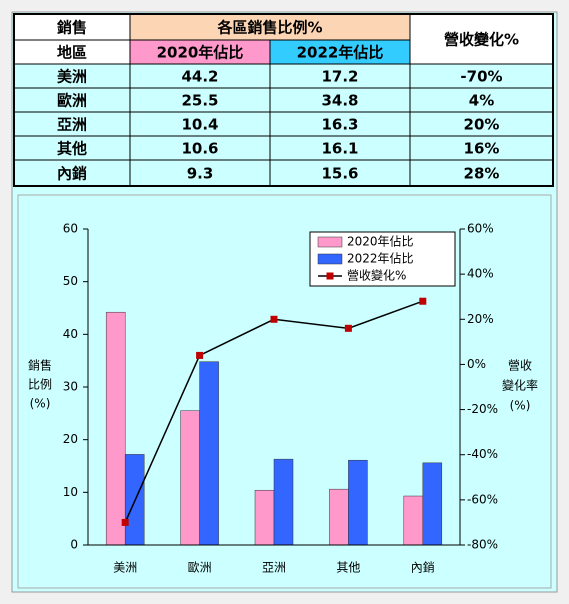 Image resolution: width=569 pixels, height=604 pixels. What do you see at coordinates (70, 229) in the screenshot?
I see `y-tick-label: 60` at bounding box center [70, 229].